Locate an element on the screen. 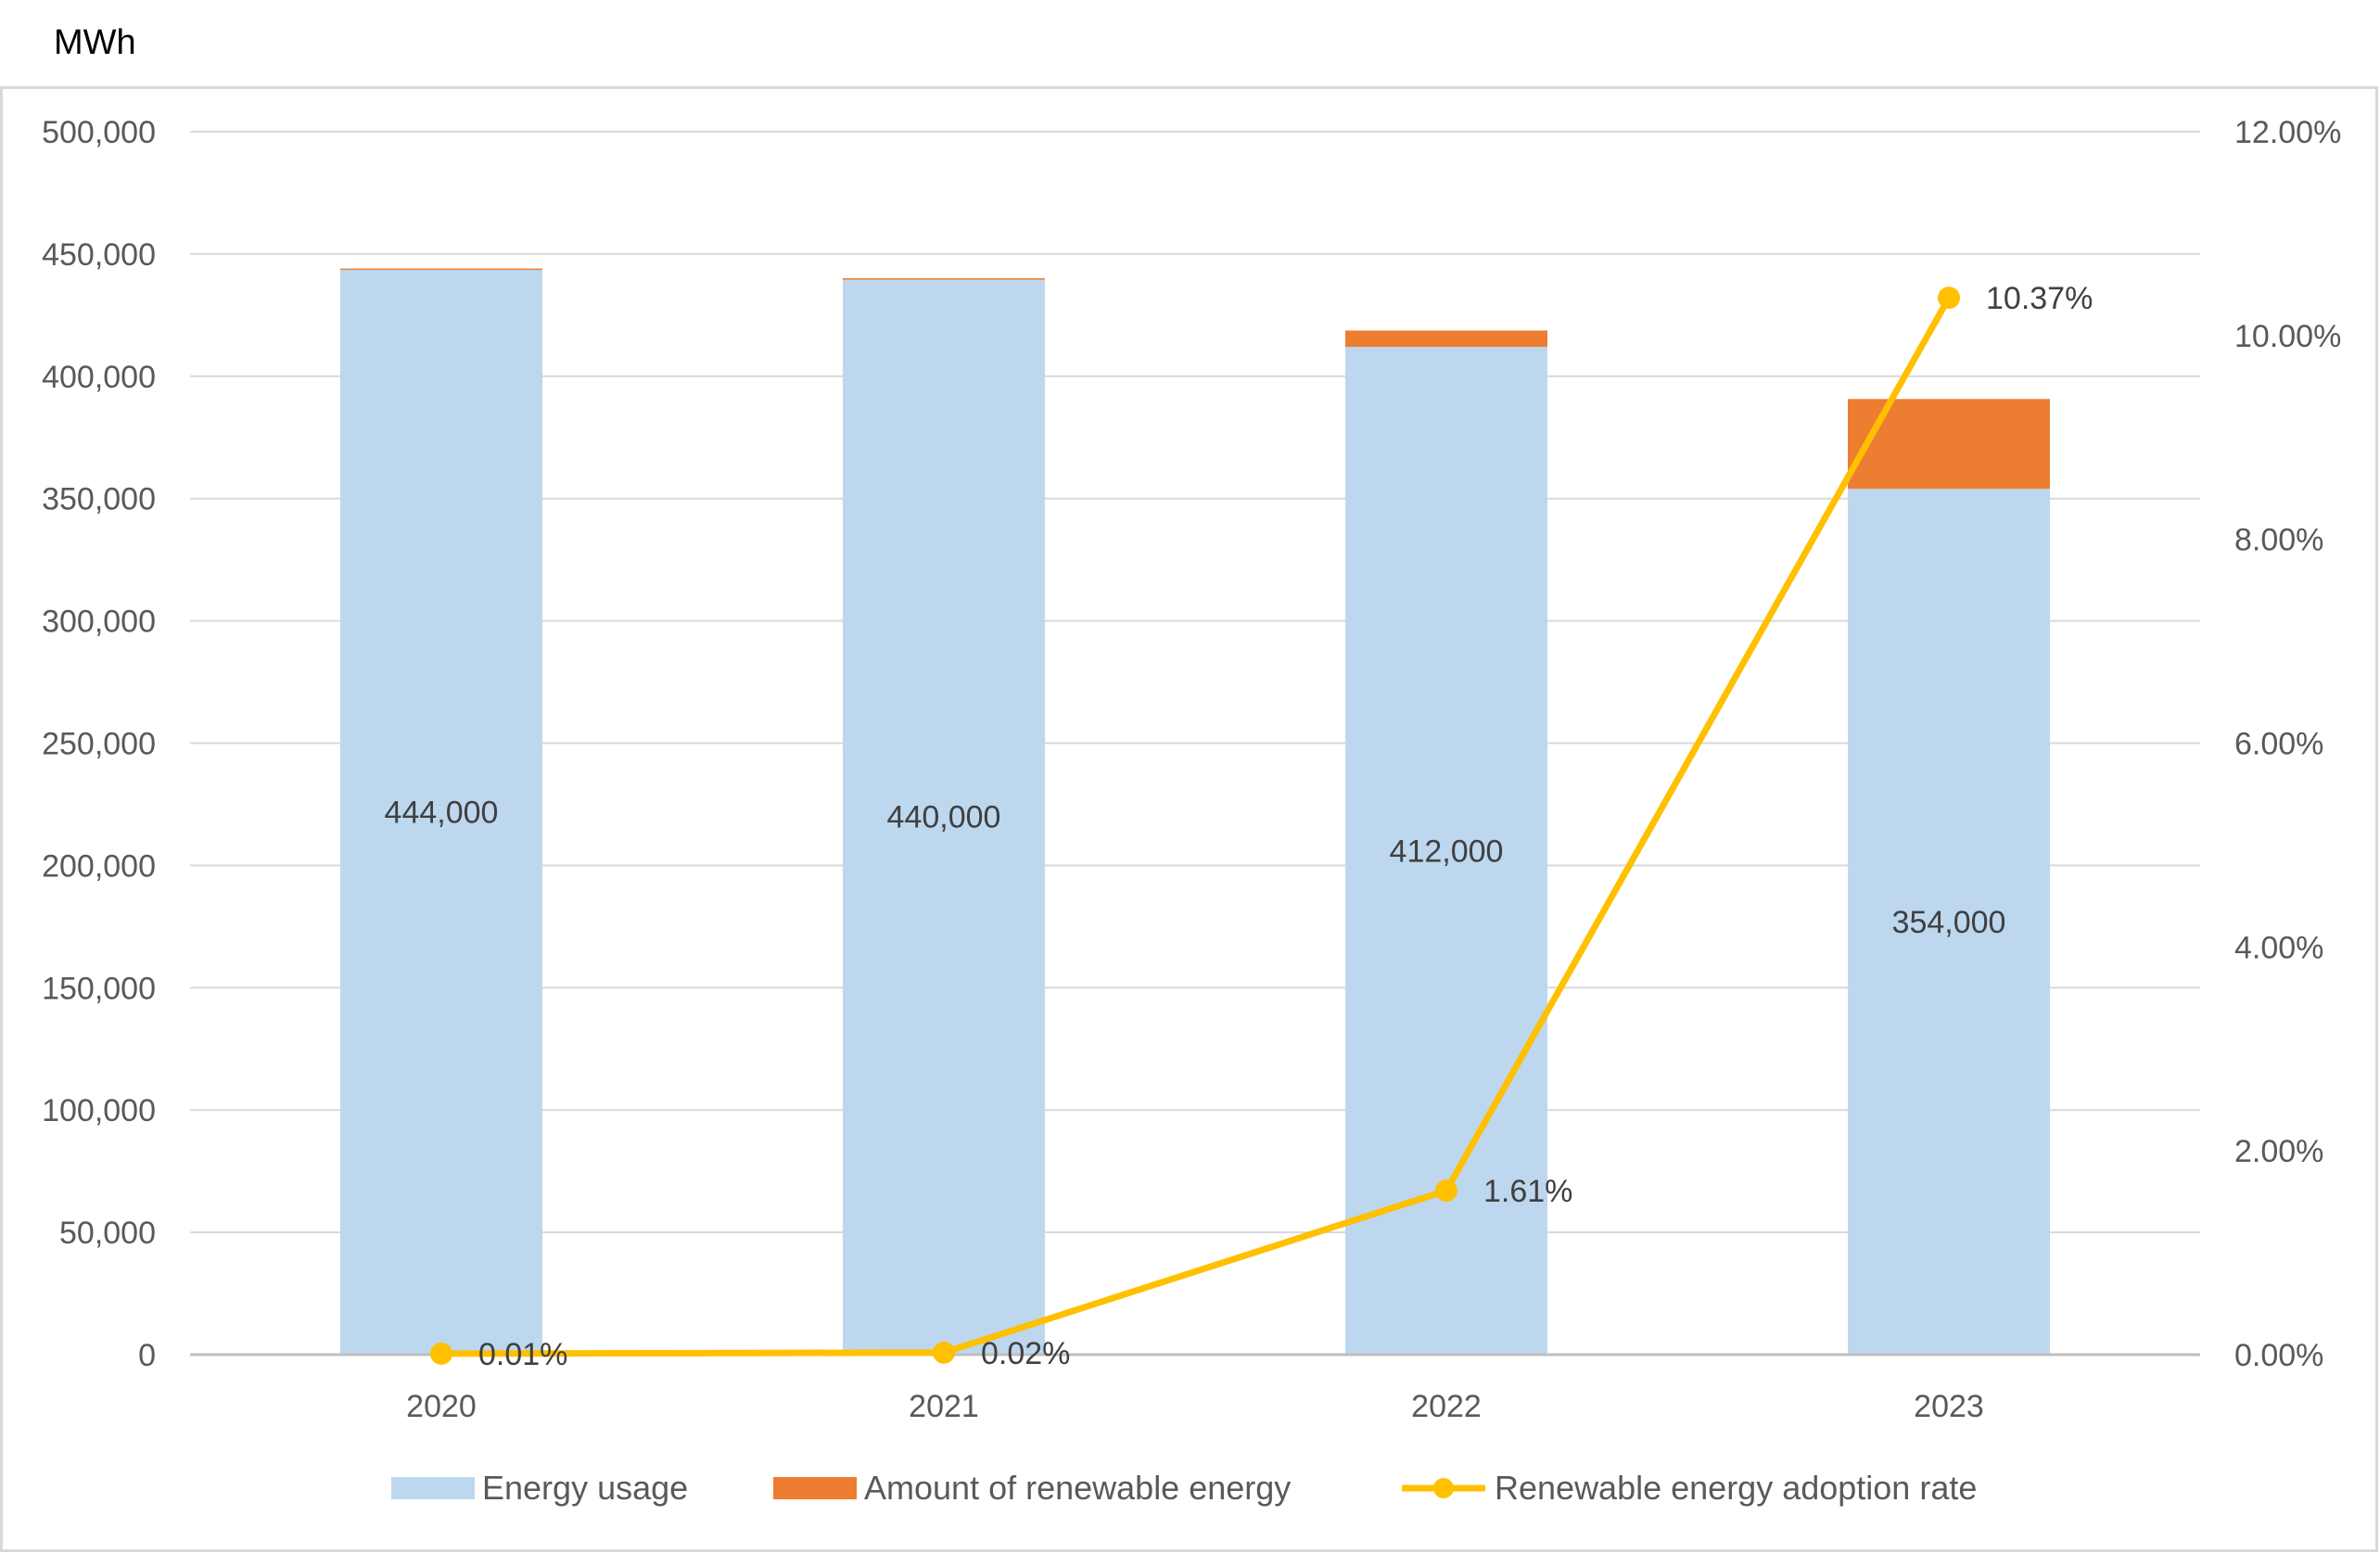 The image size is (2380, 1554). bar-energy-usage-2023 is located at coordinates (1949, 922).